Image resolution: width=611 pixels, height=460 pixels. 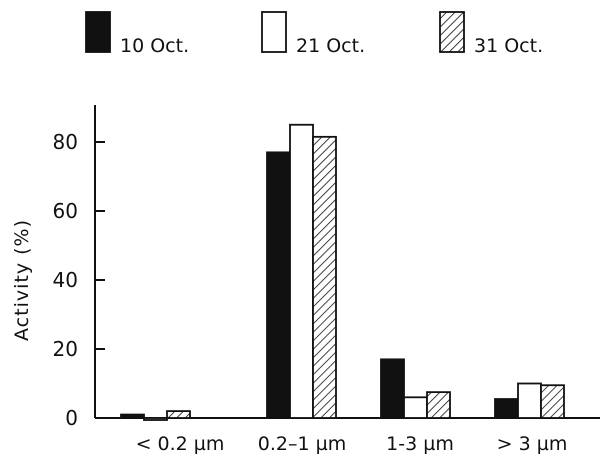 I want to click on x-category-label: < 0.2 µm, so click(x=180, y=444).